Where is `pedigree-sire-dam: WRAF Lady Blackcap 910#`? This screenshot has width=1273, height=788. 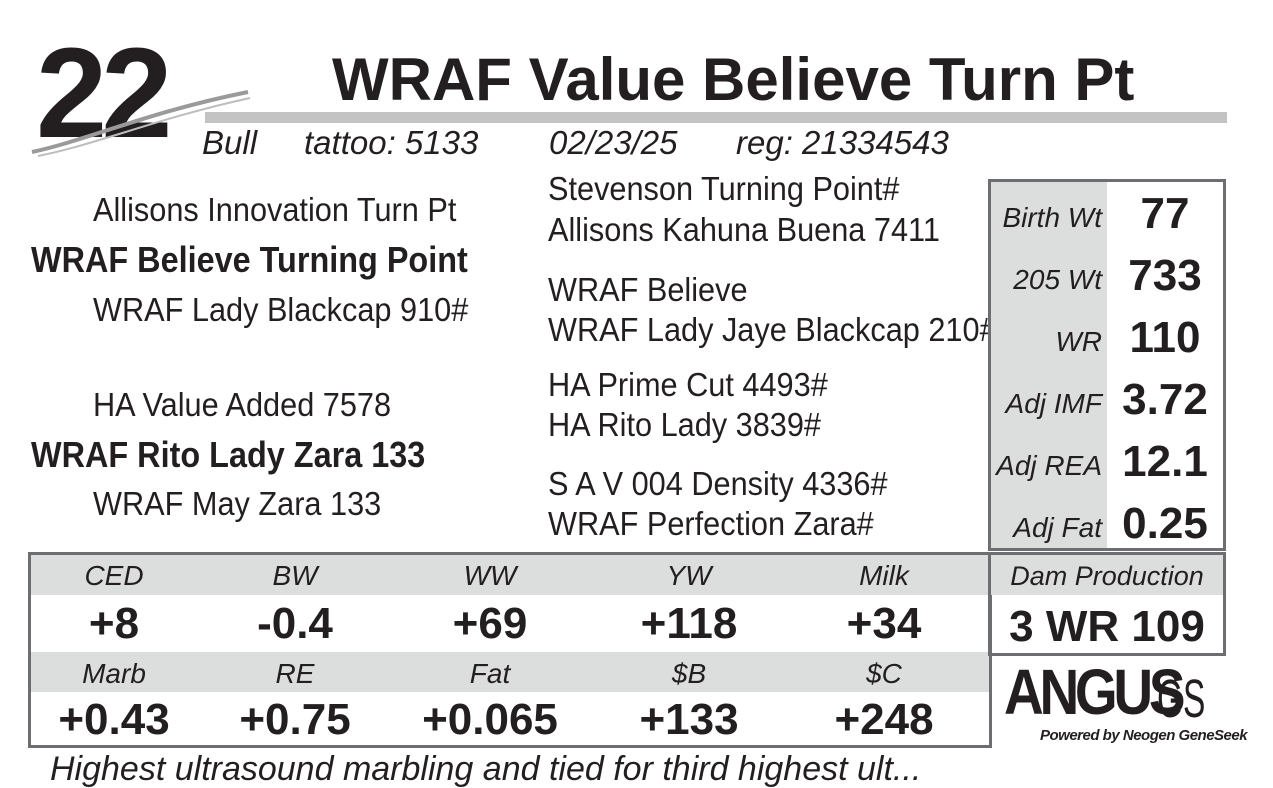 pedigree-sire-dam: WRAF Lady Blackcap 910# is located at coordinates (281, 309).